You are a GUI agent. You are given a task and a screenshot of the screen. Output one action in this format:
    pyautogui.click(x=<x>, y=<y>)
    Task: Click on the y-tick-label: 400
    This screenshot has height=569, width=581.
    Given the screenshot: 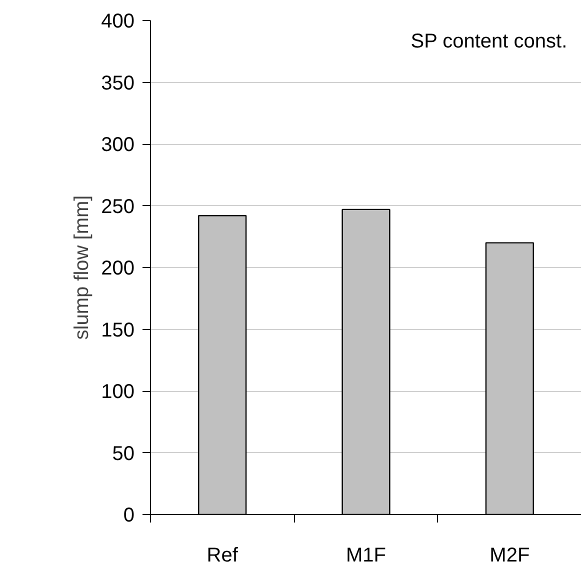 What is the action you would take?
    pyautogui.click(x=118, y=21)
    